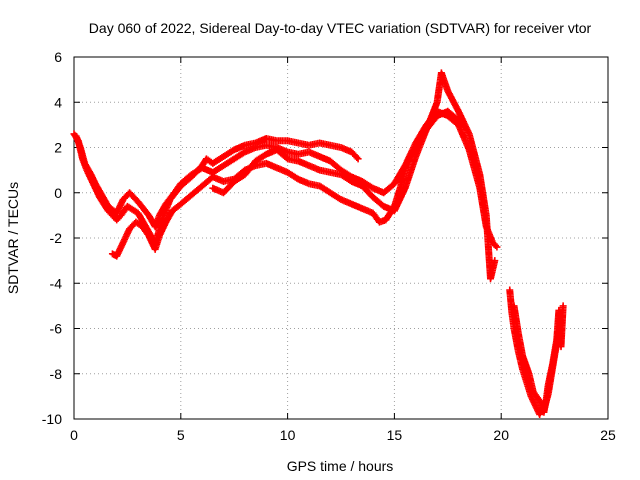  What do you see at coordinates (56, 238) in the screenshot?
I see `y-tick-label: -2` at bounding box center [56, 238].